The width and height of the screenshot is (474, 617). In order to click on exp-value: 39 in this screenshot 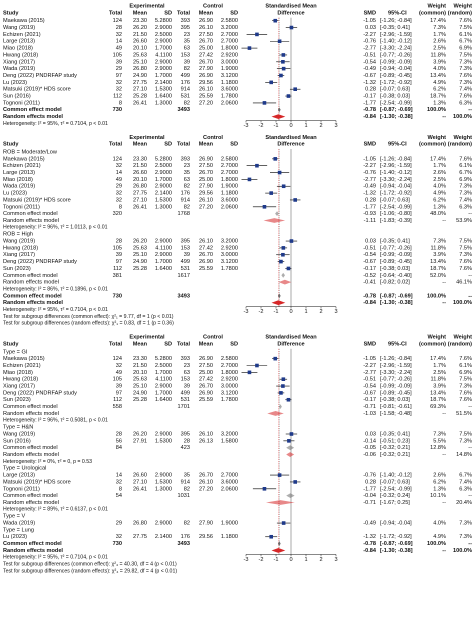, I will do `click(119, 62)`.